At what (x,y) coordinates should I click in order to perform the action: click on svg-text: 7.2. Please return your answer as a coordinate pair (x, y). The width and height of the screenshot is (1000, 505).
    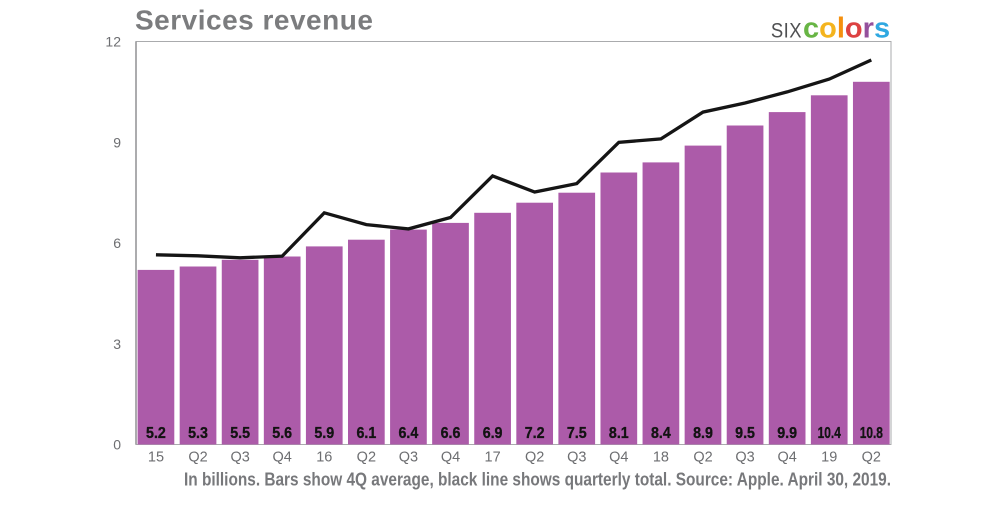
    Looking at the image, I should click on (535, 433).